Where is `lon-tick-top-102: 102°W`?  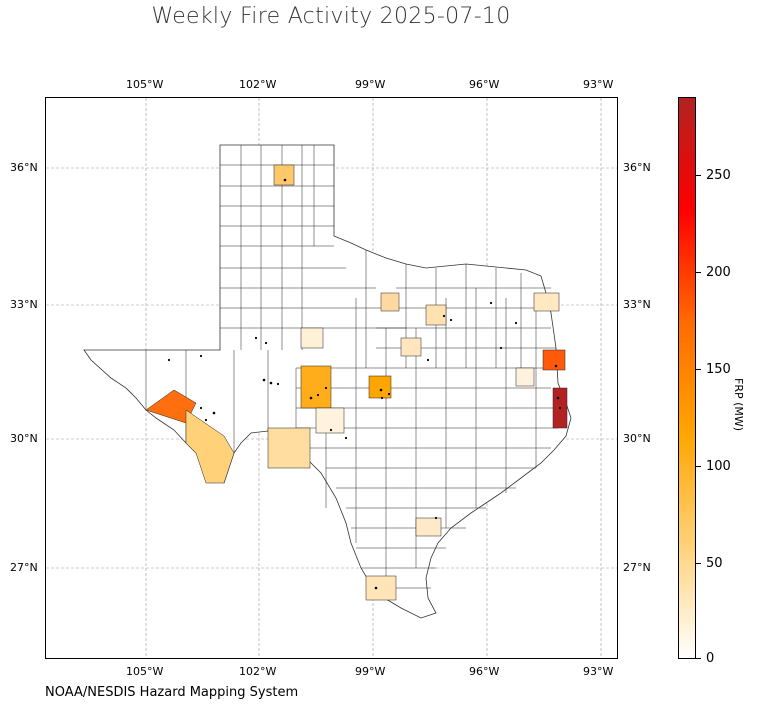 lon-tick-top-102: 102°W is located at coordinates (258, 84).